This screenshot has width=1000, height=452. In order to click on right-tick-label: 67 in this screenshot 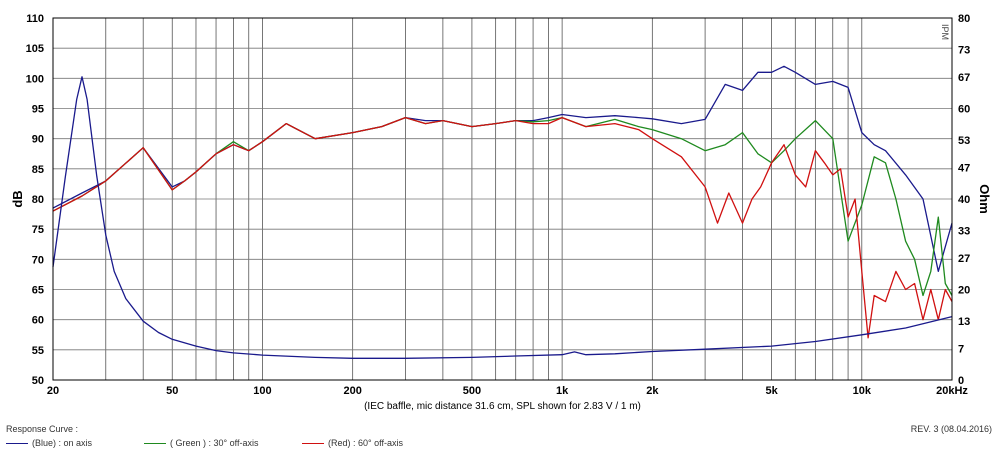, I will do `click(964, 78)`.